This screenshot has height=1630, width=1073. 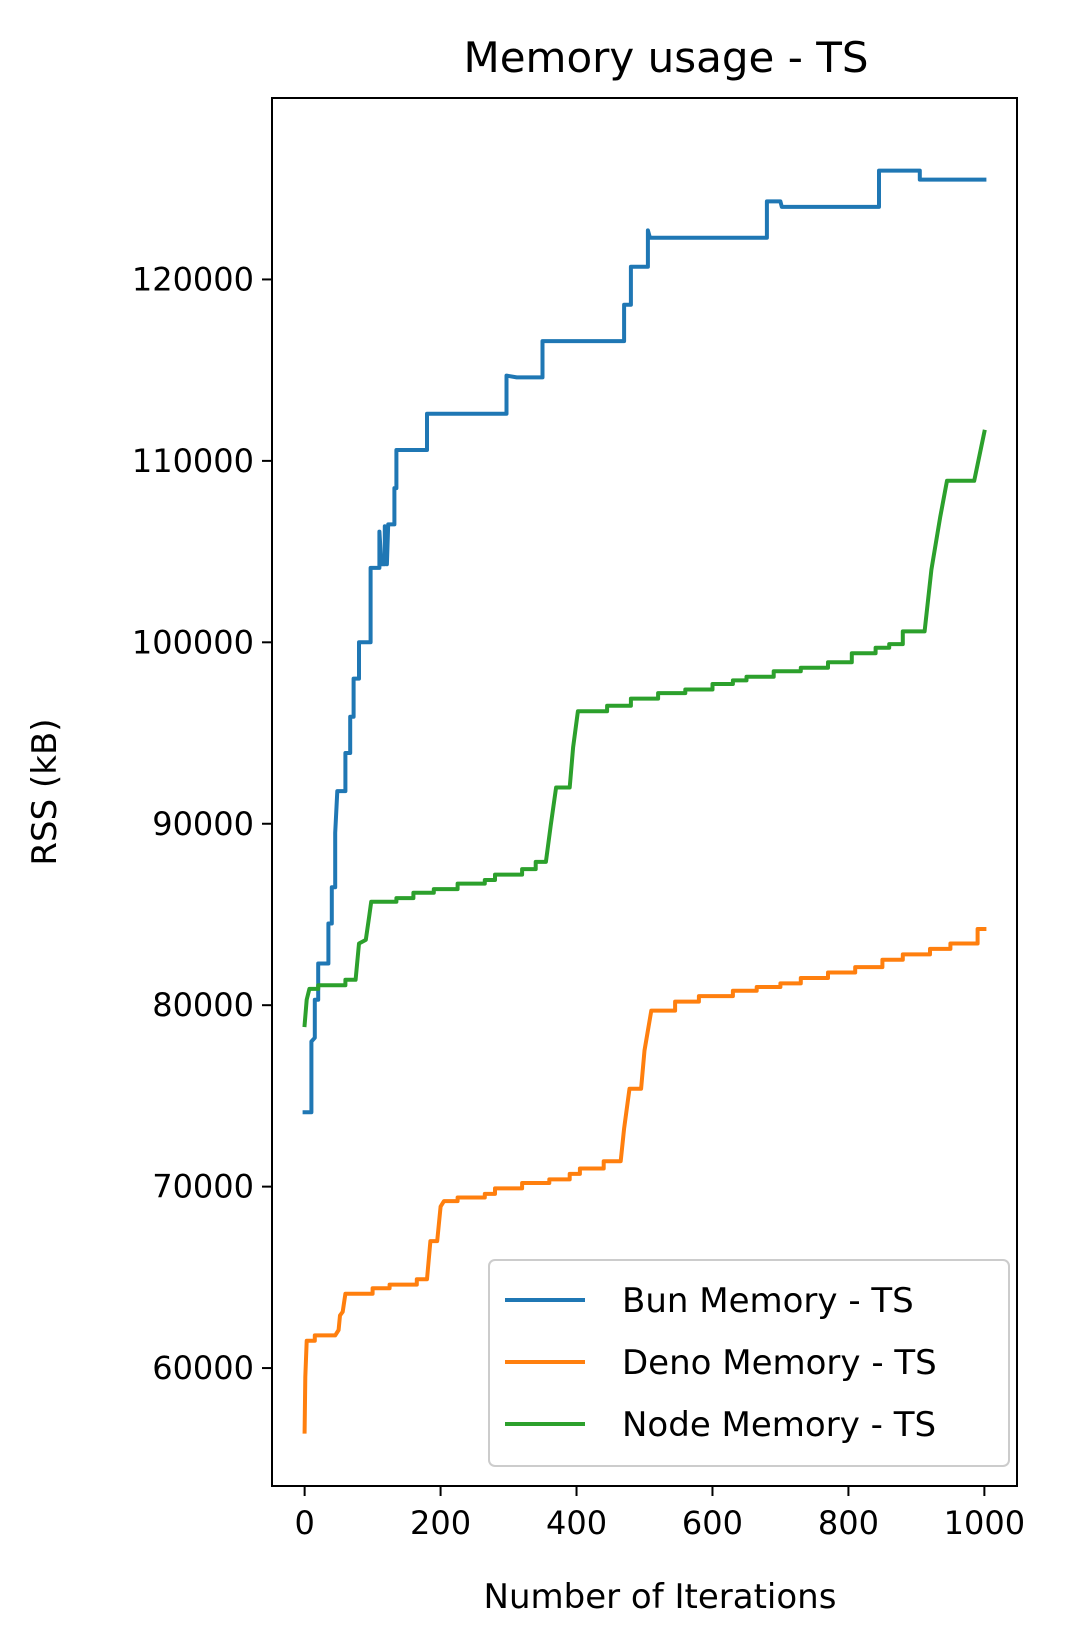 I want to click on y-tick-label: 60000, so click(x=203, y=1368).